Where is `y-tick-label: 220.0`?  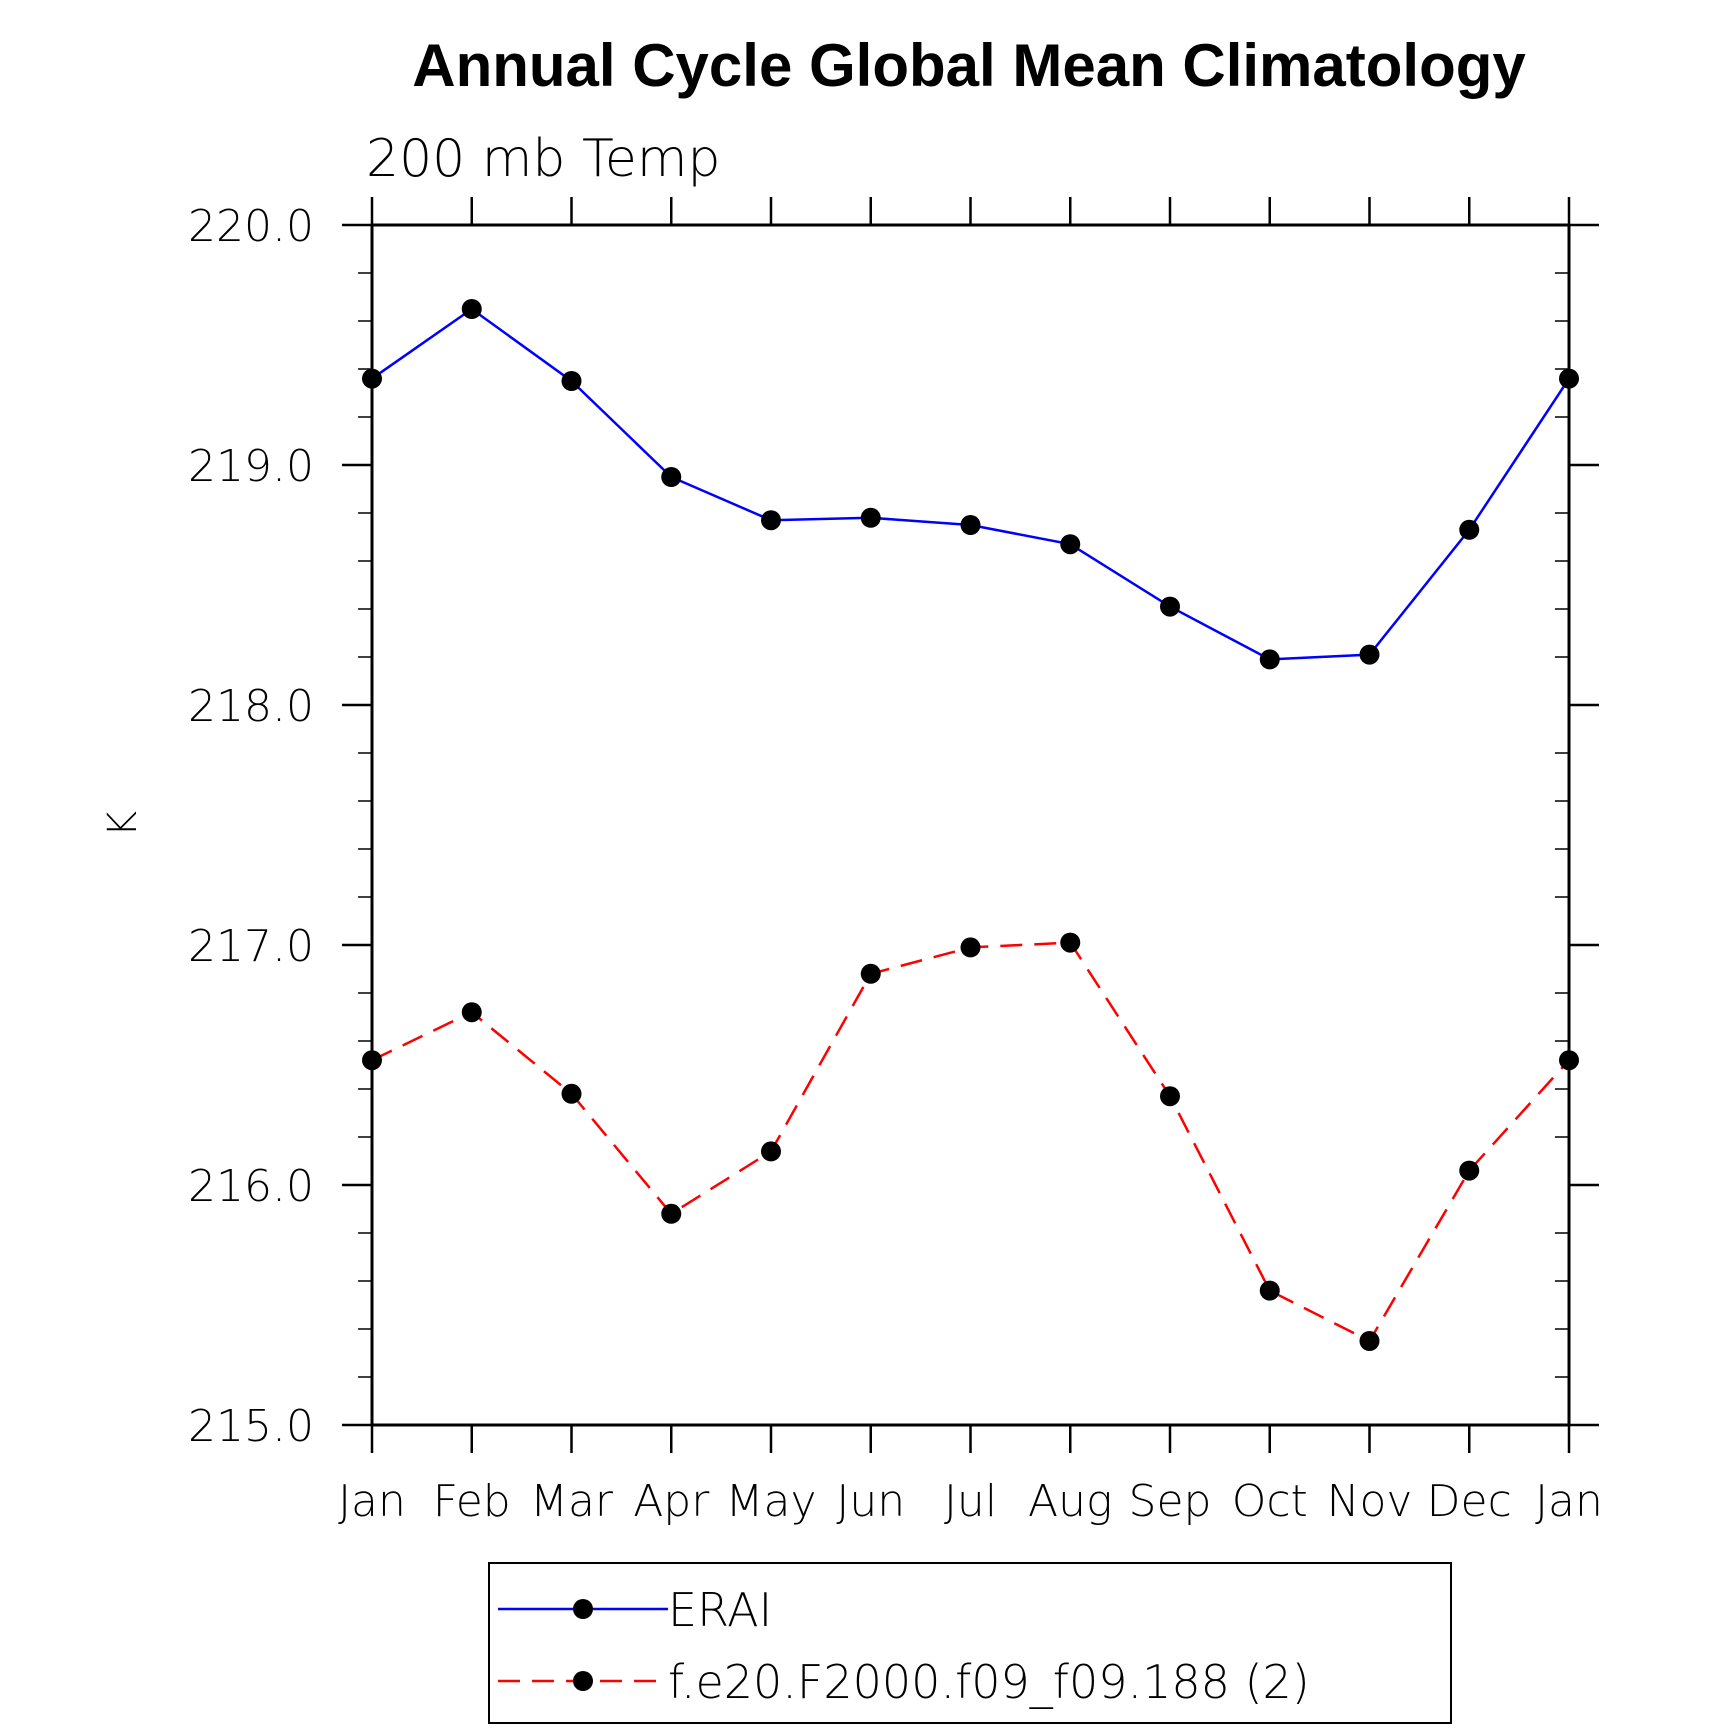 y-tick-label: 220.0 is located at coordinates (251, 226).